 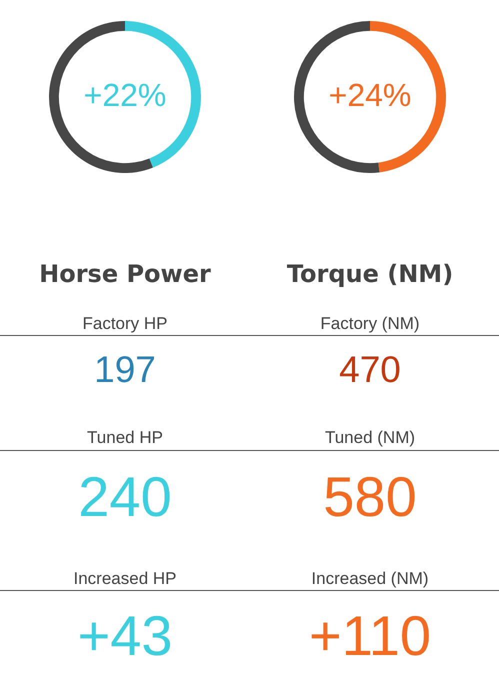 What do you see at coordinates (370, 496) in the screenshot?
I see `text: 580` at bounding box center [370, 496].